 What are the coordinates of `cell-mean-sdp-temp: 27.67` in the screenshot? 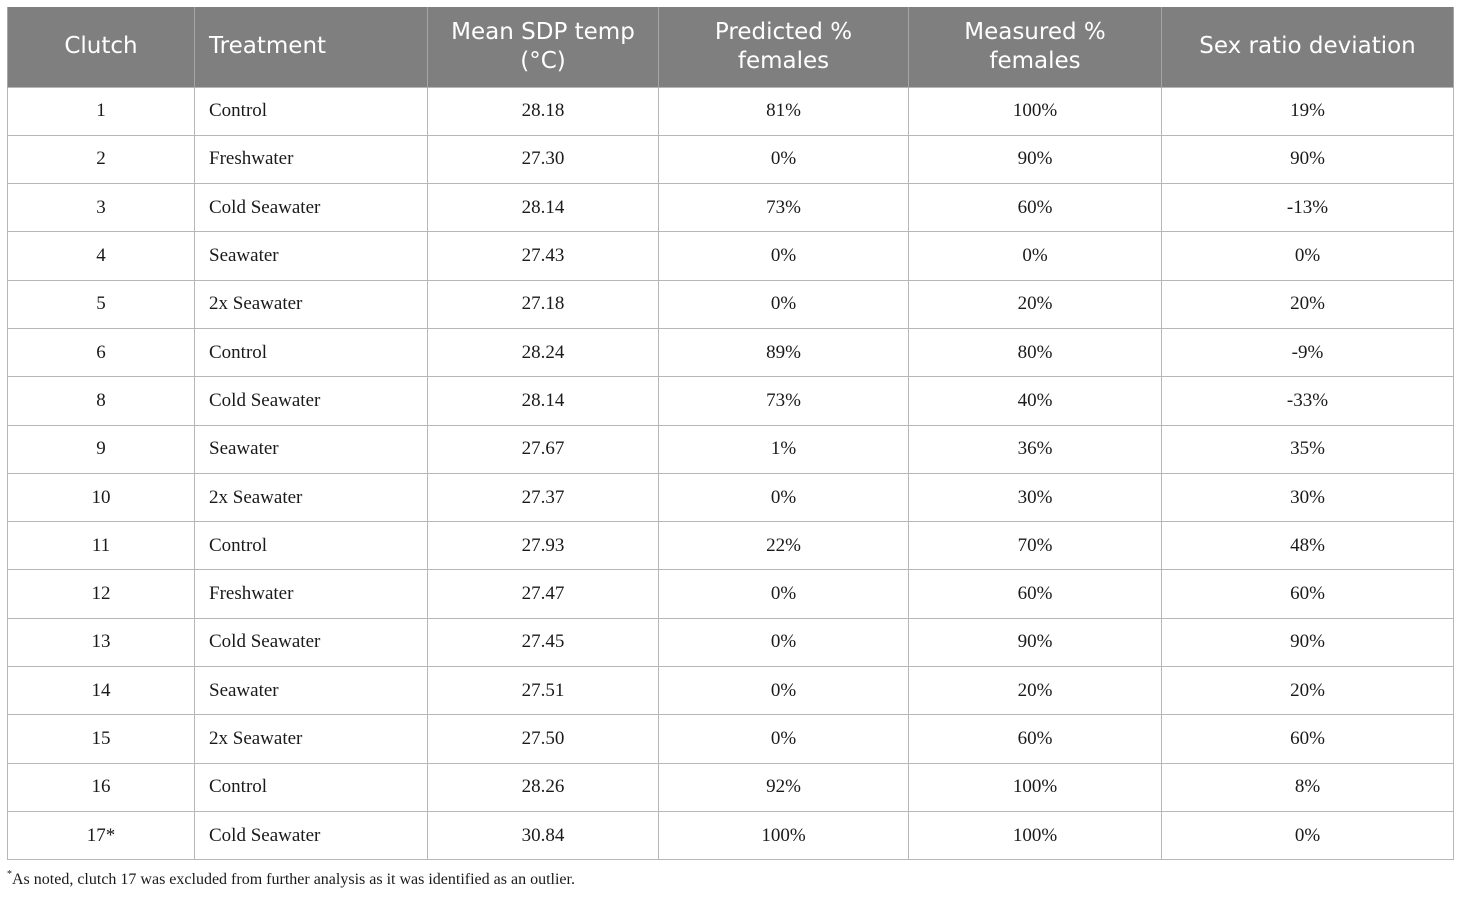 It's located at (543, 449).